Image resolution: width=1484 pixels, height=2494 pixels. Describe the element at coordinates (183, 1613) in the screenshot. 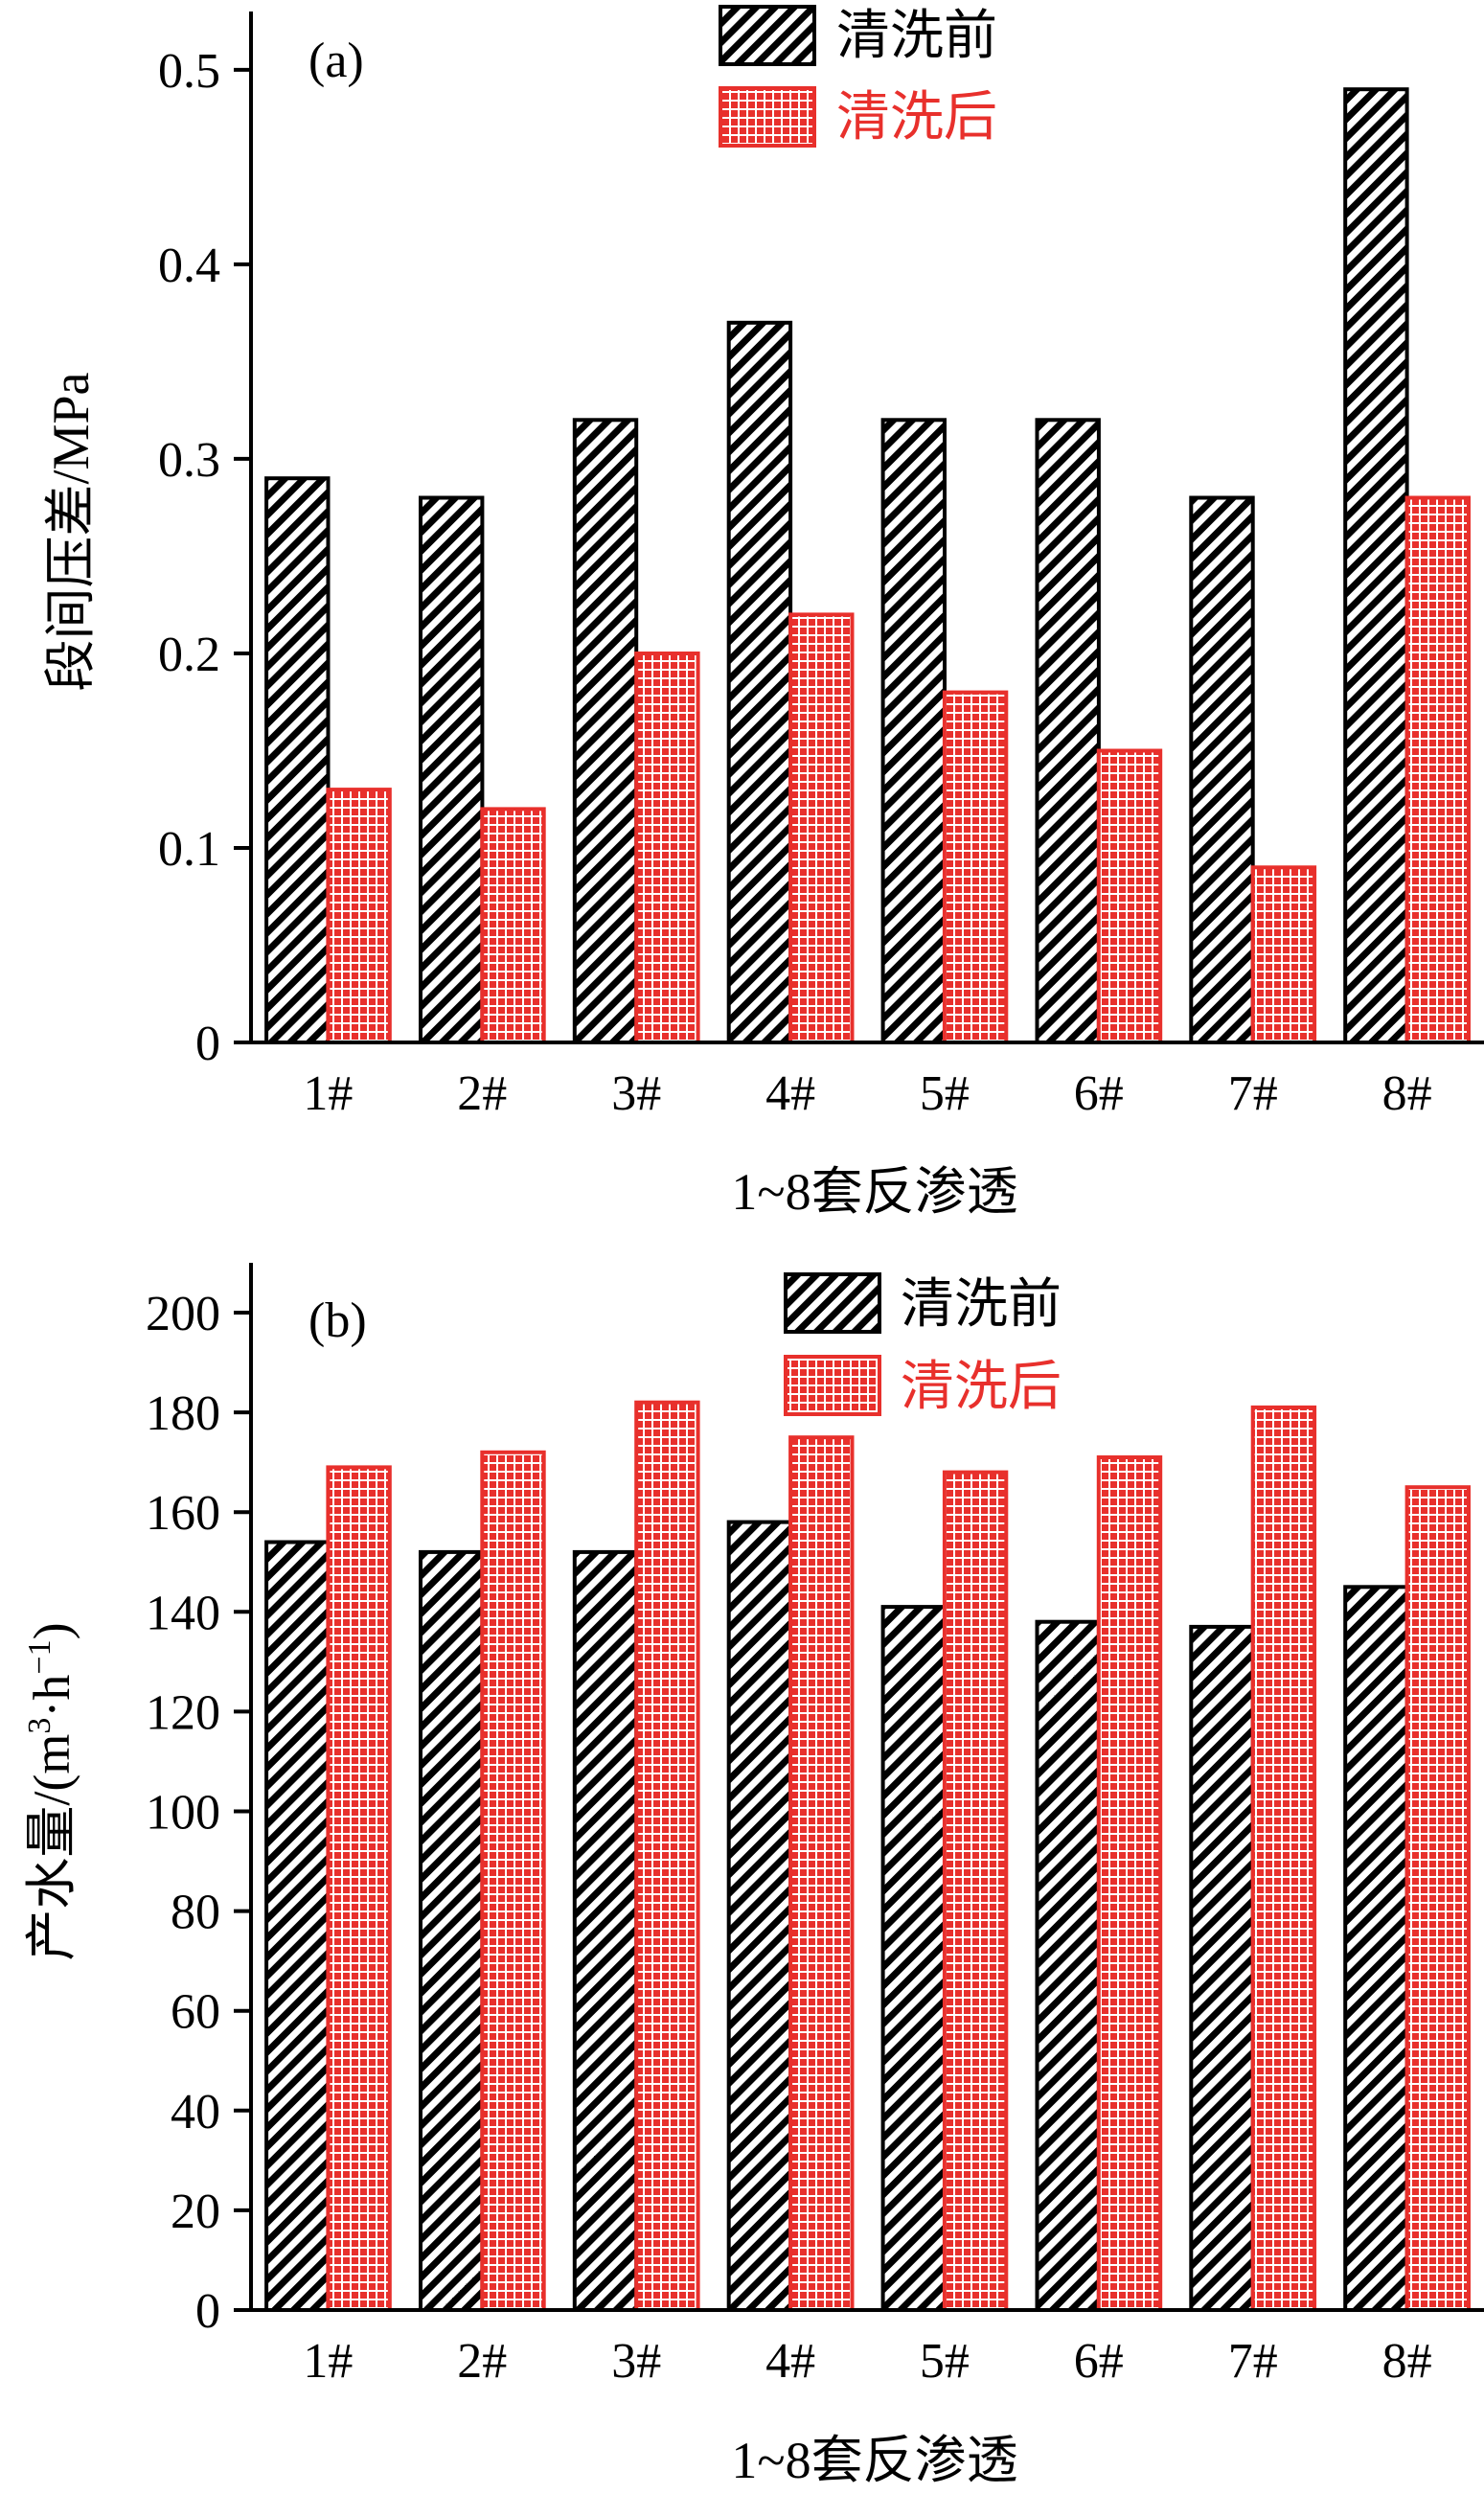

I see `y-tick-label-b-7: 140` at that location.